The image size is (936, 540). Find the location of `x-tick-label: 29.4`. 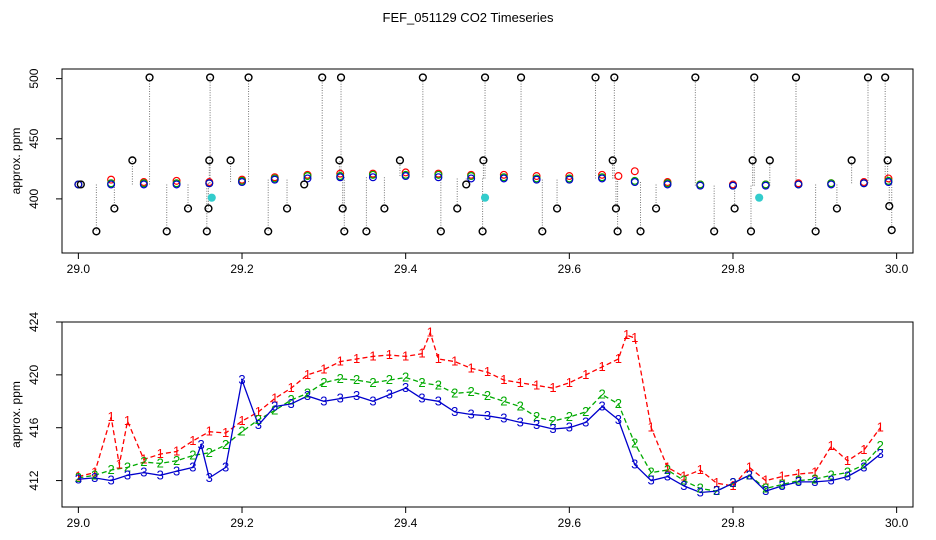

x-tick-label: 29.4 is located at coordinates (406, 523).